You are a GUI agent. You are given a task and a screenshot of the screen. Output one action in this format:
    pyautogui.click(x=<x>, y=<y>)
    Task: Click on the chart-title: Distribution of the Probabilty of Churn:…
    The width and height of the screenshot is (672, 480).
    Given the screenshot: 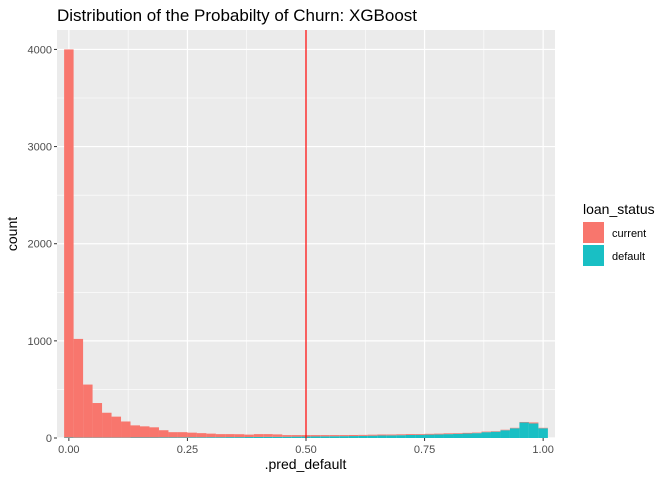 What is the action you would take?
    pyautogui.click(x=237, y=15)
    